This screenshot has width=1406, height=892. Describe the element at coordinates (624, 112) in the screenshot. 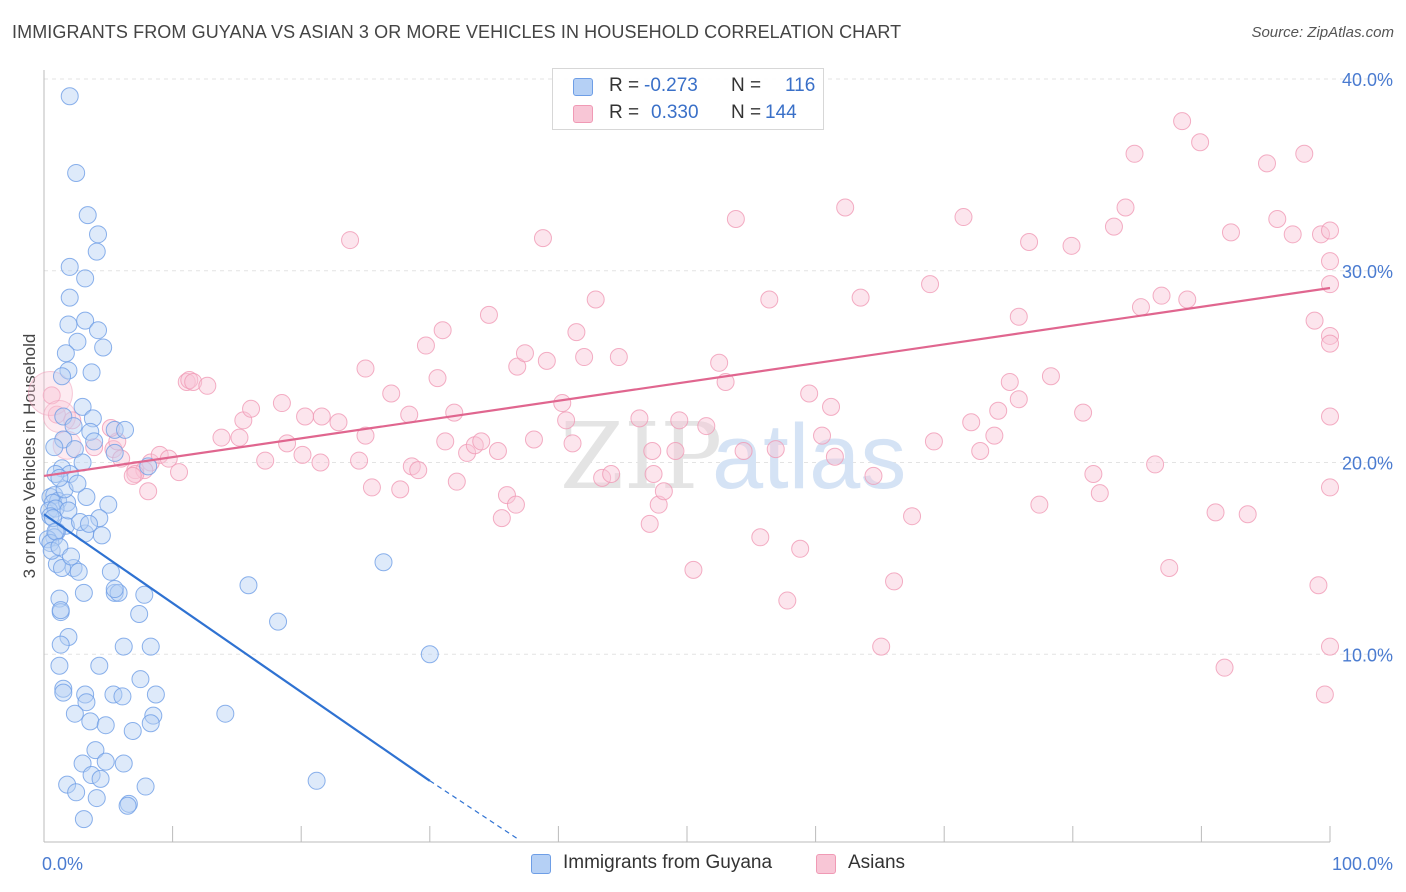

I see `r-label: R =` at that location.